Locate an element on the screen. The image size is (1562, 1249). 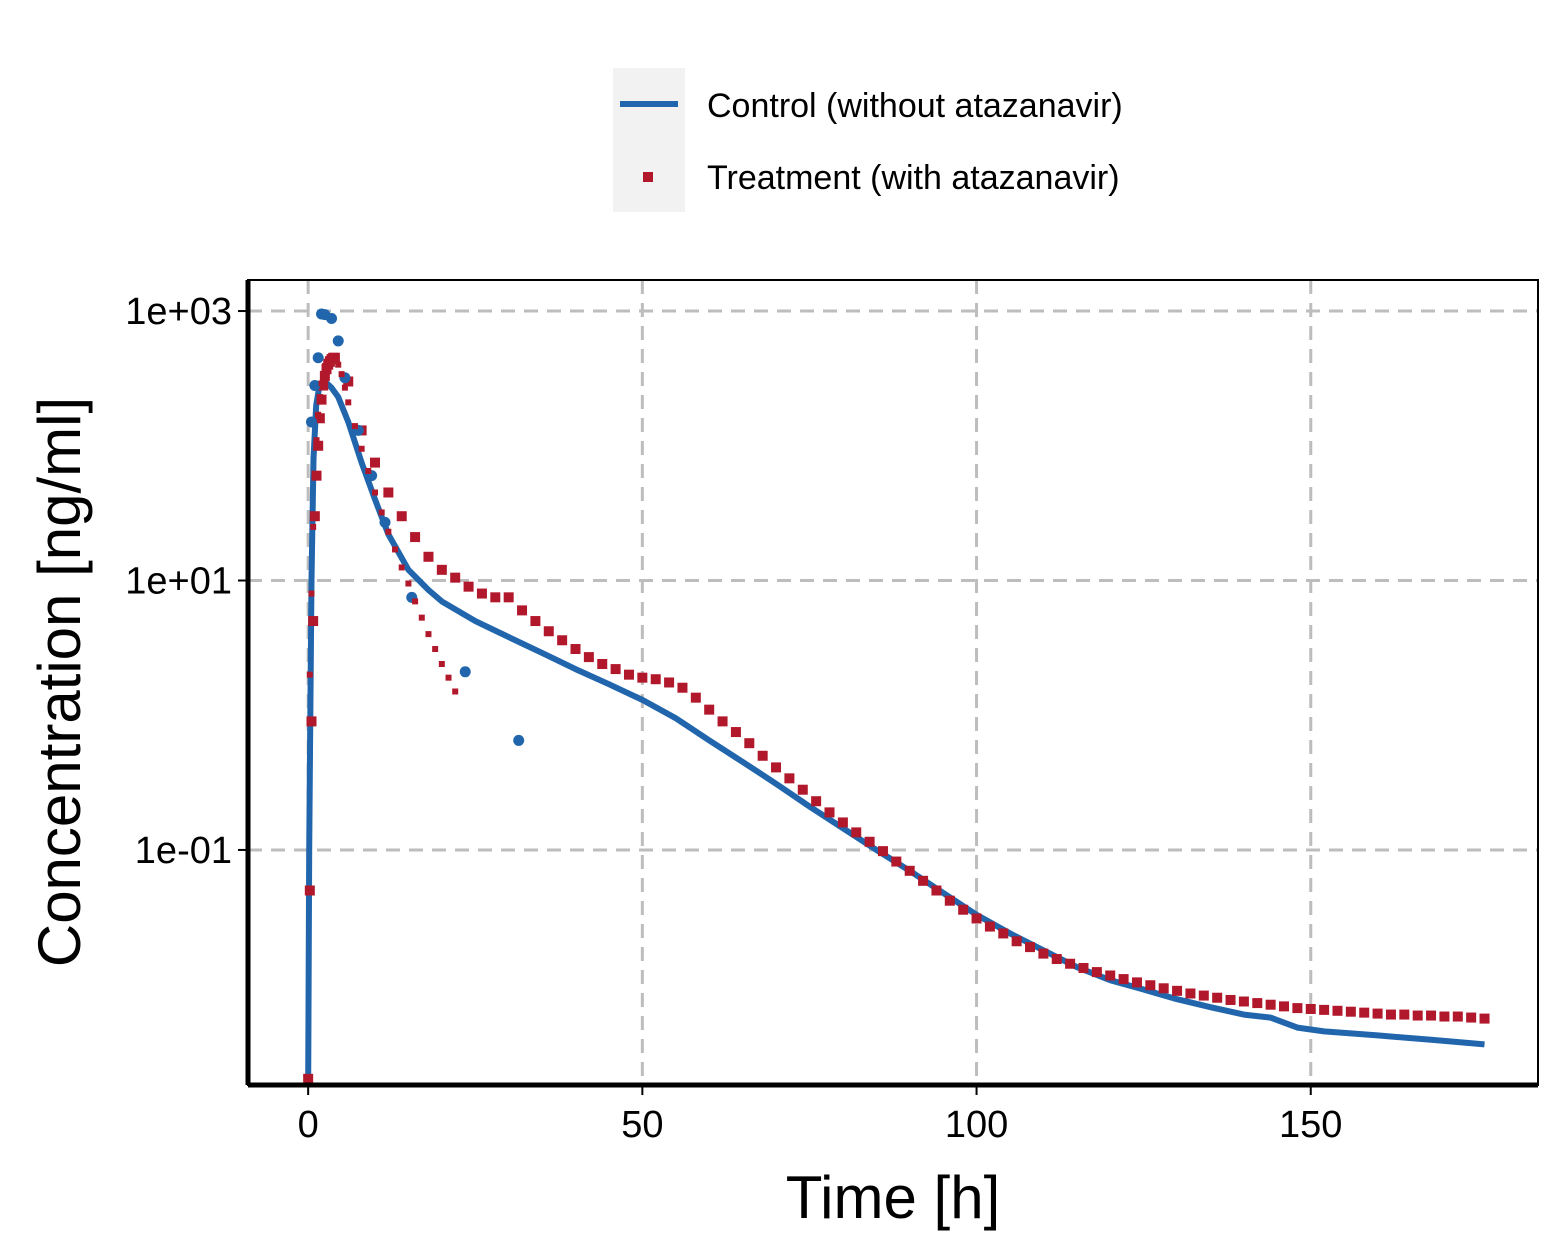
legend-label-control: Control (without atazanavir) is located at coordinates (915, 106).